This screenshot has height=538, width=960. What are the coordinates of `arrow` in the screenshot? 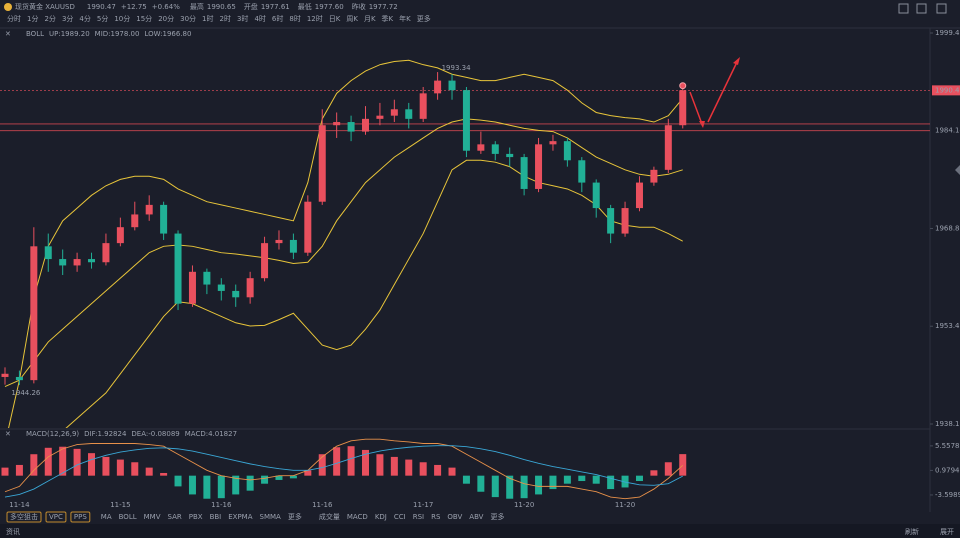 It's located at (723, 91).